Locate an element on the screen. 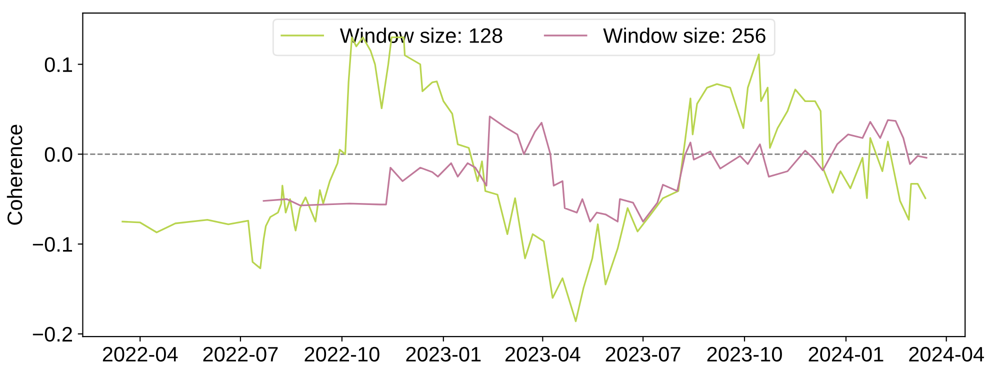 The height and width of the screenshot is (374, 997). legend-label: Window size: 256 is located at coordinates (684, 35).